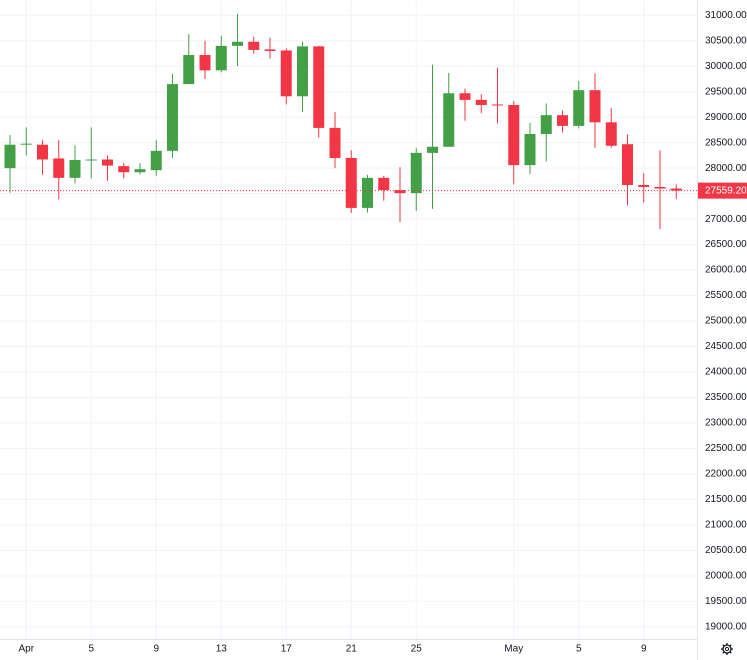 This screenshot has height=660, width=747. Describe the element at coordinates (726, 244) in the screenshot. I see `y-tick-label: 26500.00` at that location.